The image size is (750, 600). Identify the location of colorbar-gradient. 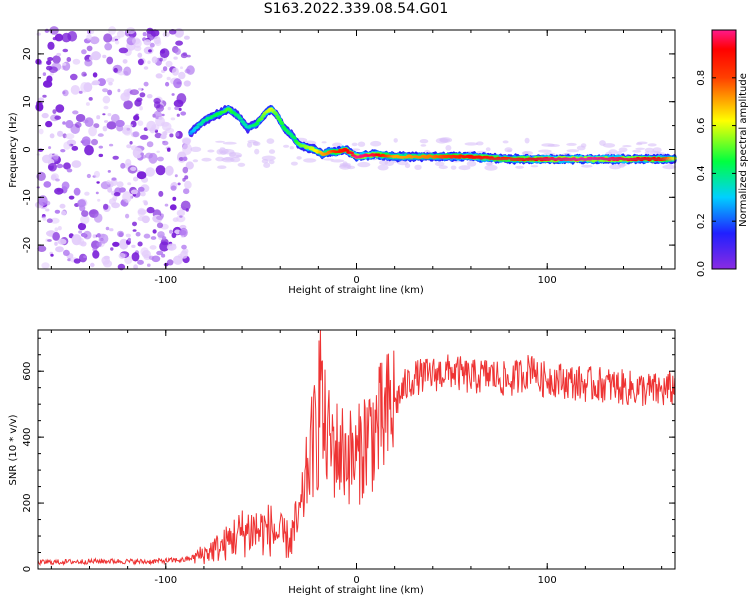
(724, 149).